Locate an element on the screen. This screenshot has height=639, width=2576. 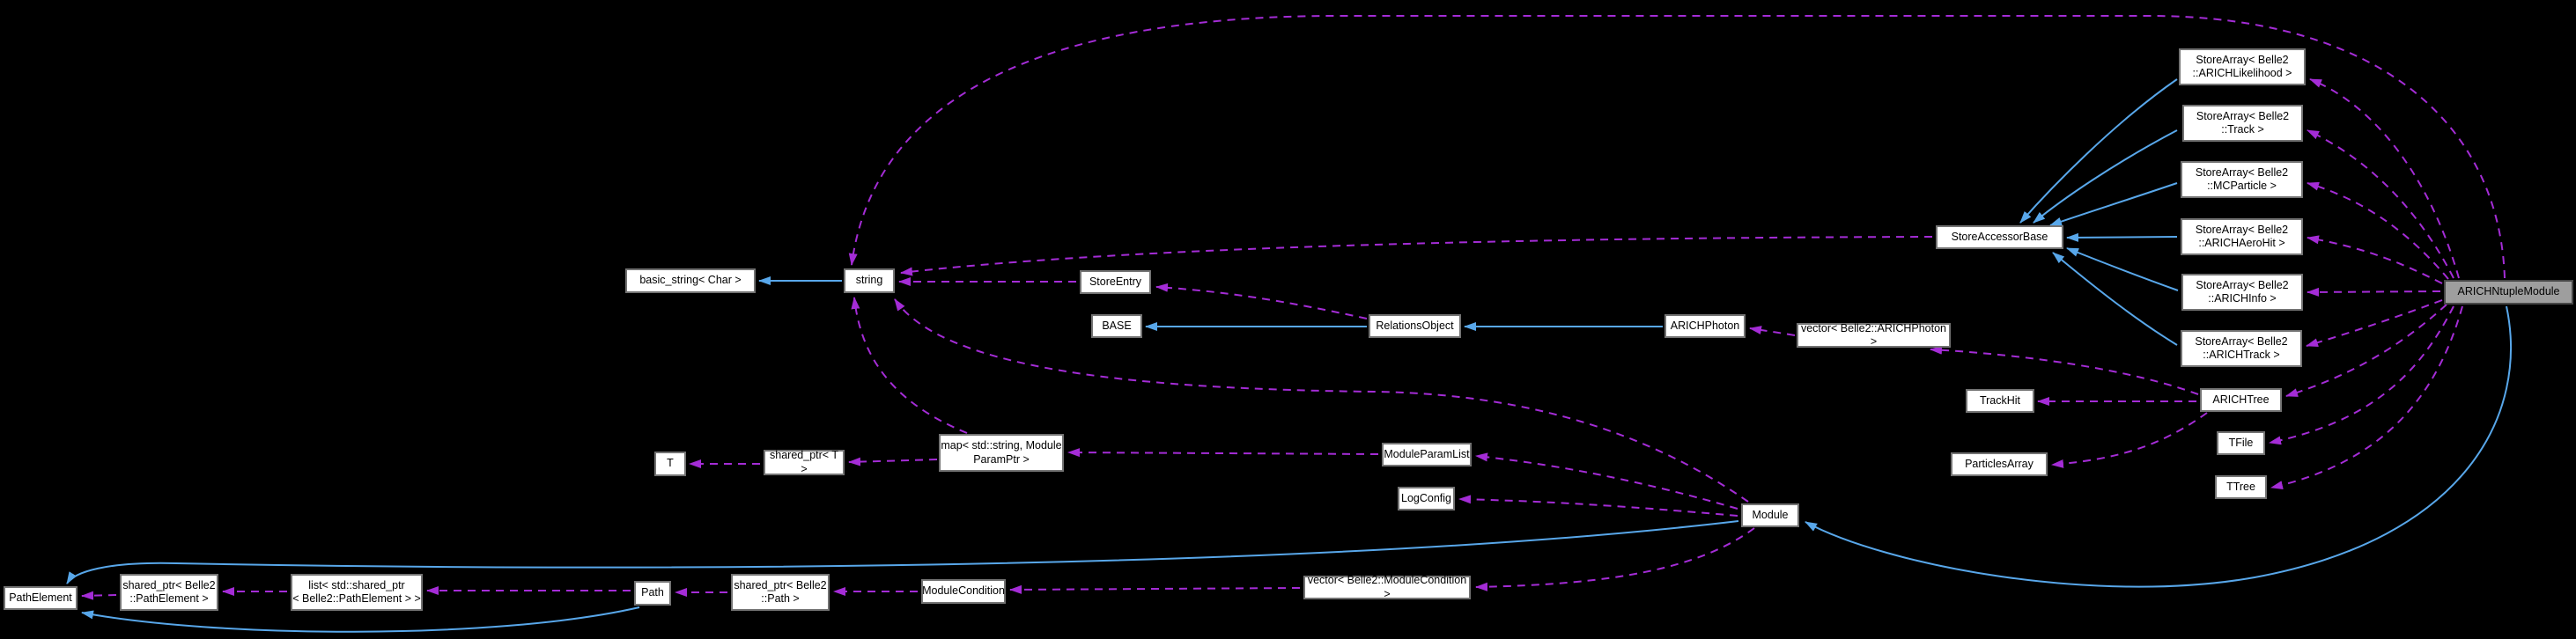
node-store-accessor-base: StoreAccessorBase is located at coordinates (1999, 237).